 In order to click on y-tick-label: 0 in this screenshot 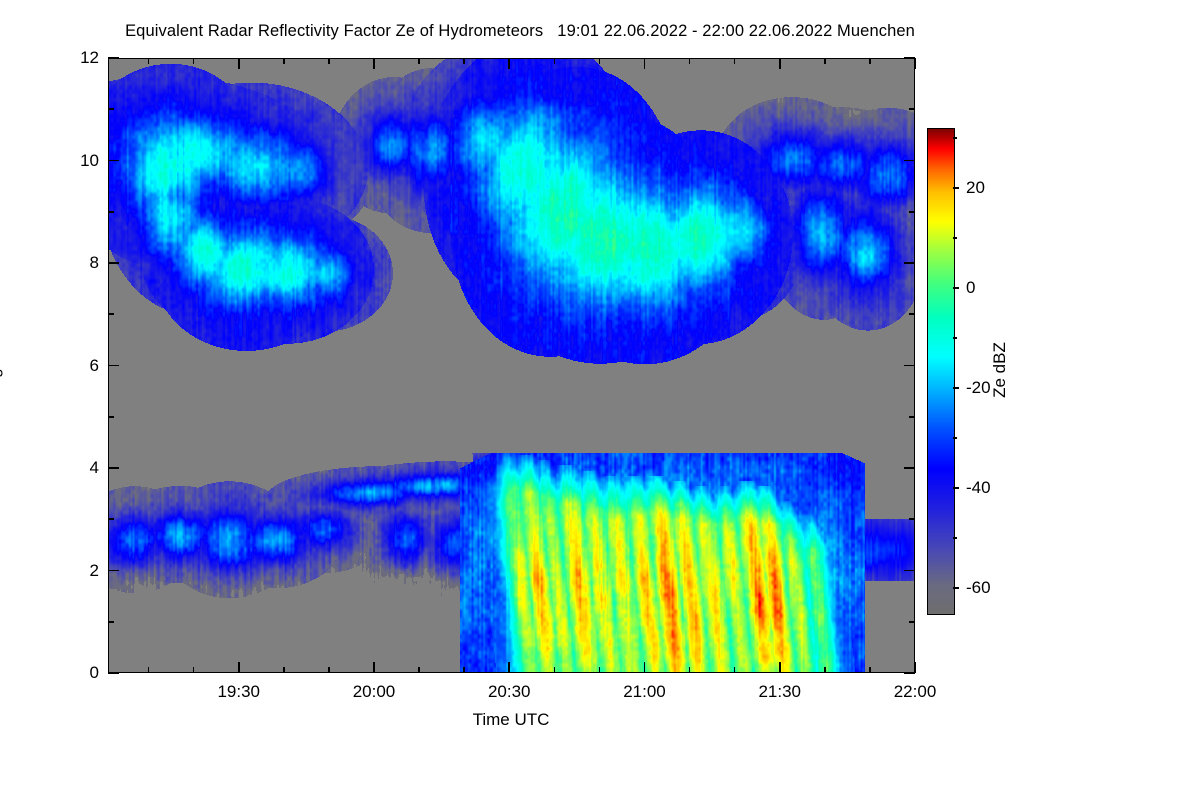, I will do `click(94, 672)`.